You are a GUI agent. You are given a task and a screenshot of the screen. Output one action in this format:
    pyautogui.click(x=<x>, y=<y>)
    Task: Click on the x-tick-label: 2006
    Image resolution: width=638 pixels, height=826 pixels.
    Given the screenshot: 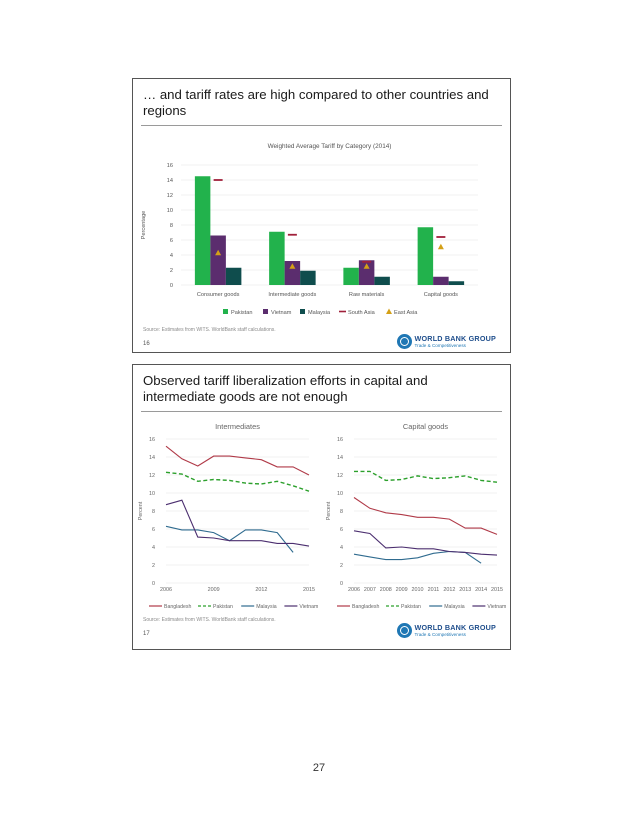 What is the action you would take?
    pyautogui.click(x=166, y=590)
    